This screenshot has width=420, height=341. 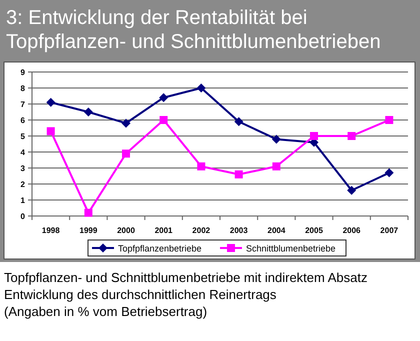 What do you see at coordinates (23, 216) in the screenshot?
I see `y-tick-label: 0` at bounding box center [23, 216].